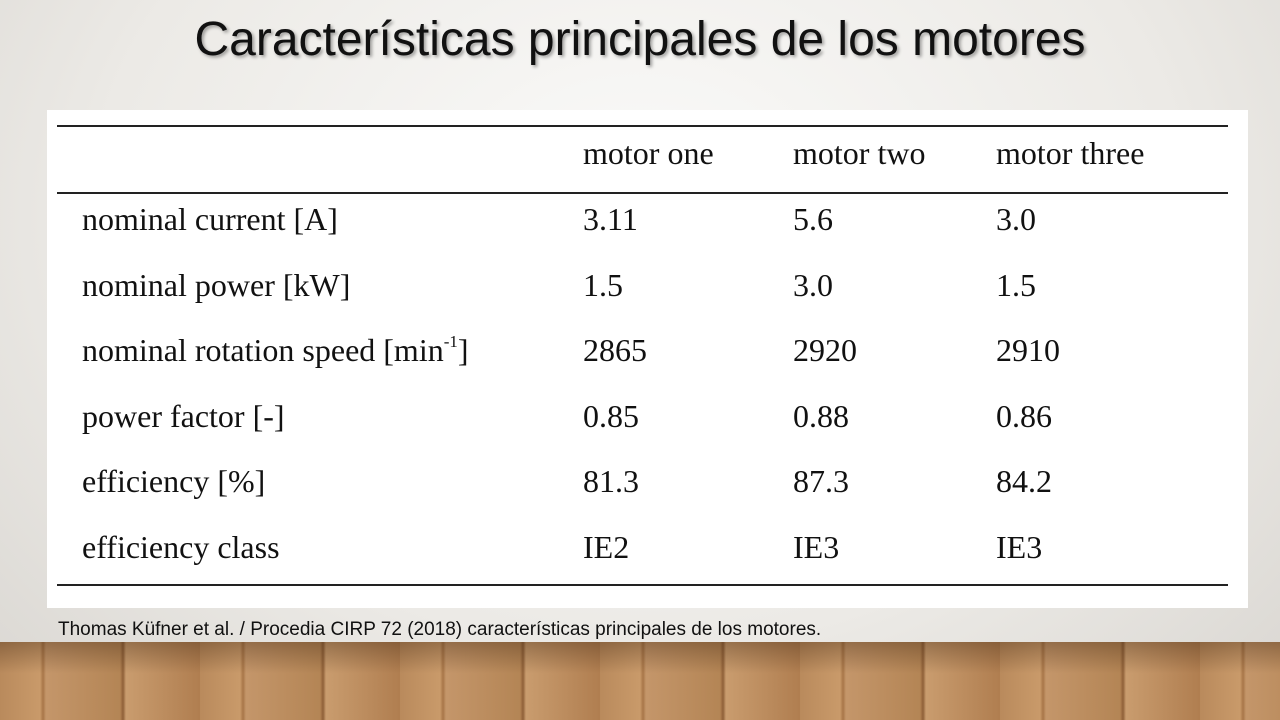  I want to click on label-text: efficiency [%], so click(174, 481).